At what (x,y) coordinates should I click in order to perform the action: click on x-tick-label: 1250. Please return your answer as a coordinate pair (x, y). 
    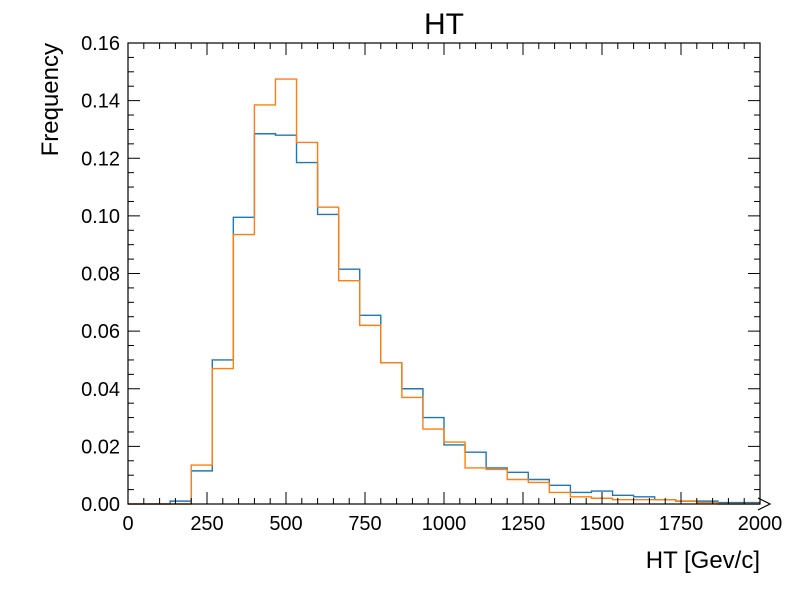
    Looking at the image, I should click on (523, 524).